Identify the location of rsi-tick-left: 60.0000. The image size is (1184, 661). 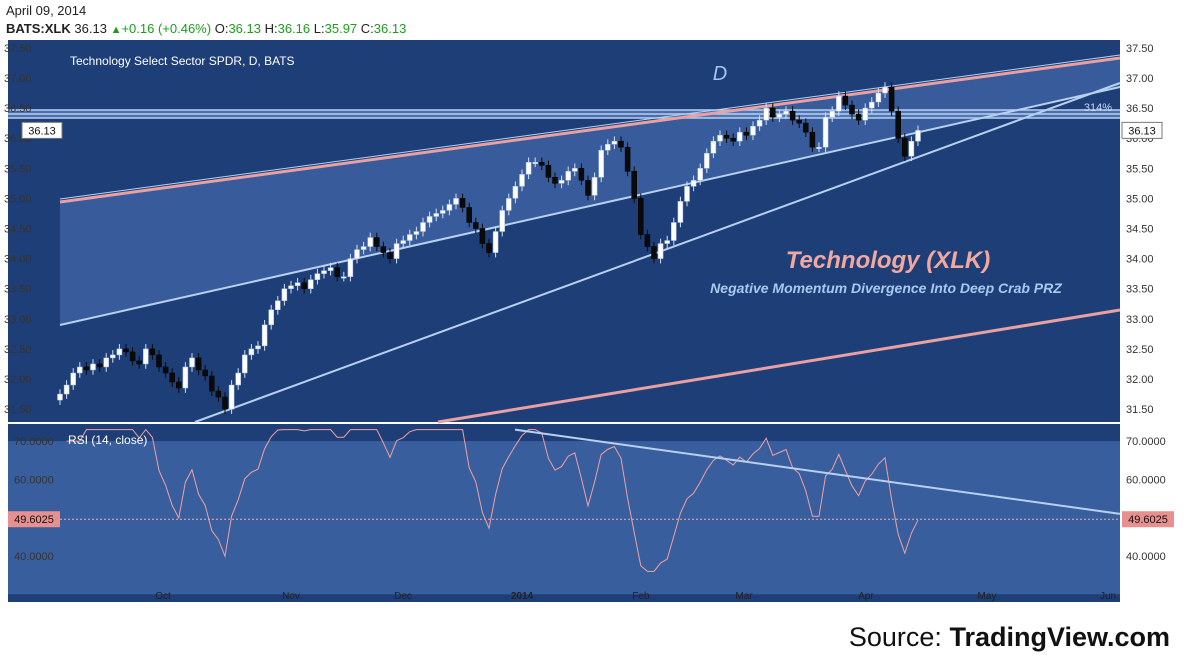
(34, 480).